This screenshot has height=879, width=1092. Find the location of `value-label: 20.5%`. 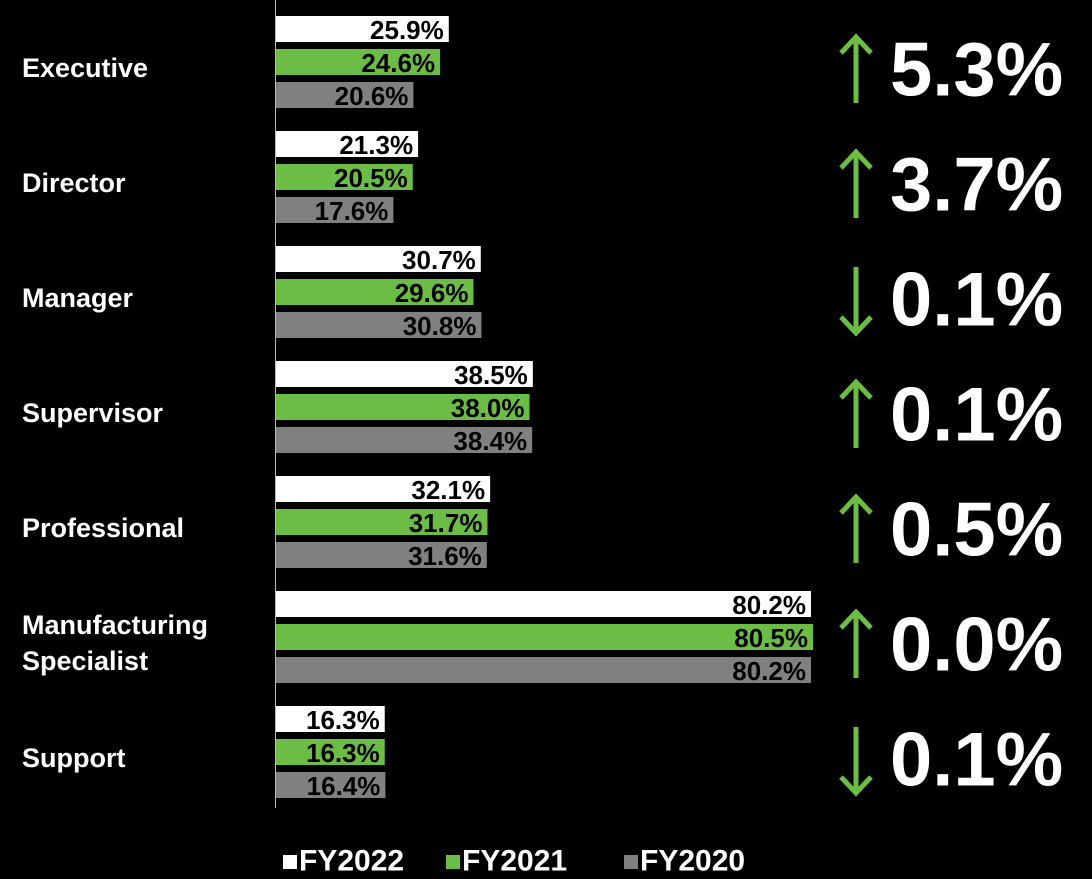

value-label: 20.5% is located at coordinates (371, 178).